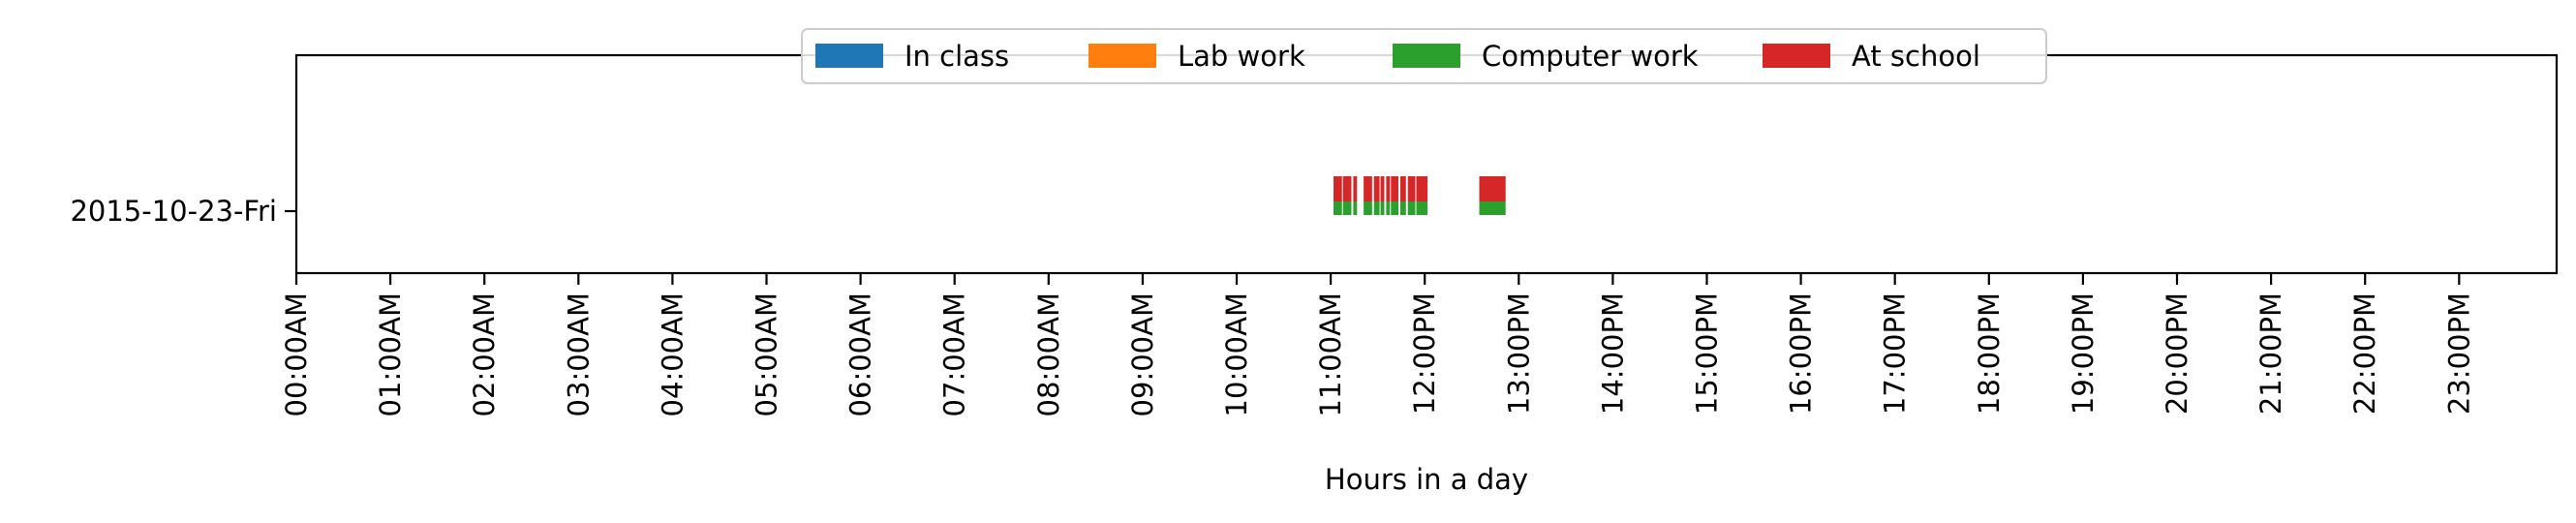 Image resolution: width=2576 pixels, height=523 pixels. Describe the element at coordinates (390, 354) in the screenshot. I see `x-tick-label: 01:00AM` at that location.